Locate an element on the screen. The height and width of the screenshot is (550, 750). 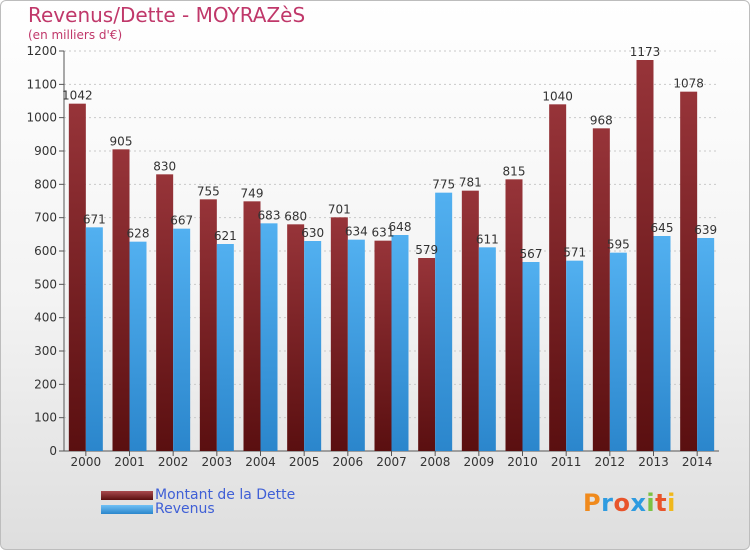
data-label-dette: 968 is located at coordinates (601, 120).